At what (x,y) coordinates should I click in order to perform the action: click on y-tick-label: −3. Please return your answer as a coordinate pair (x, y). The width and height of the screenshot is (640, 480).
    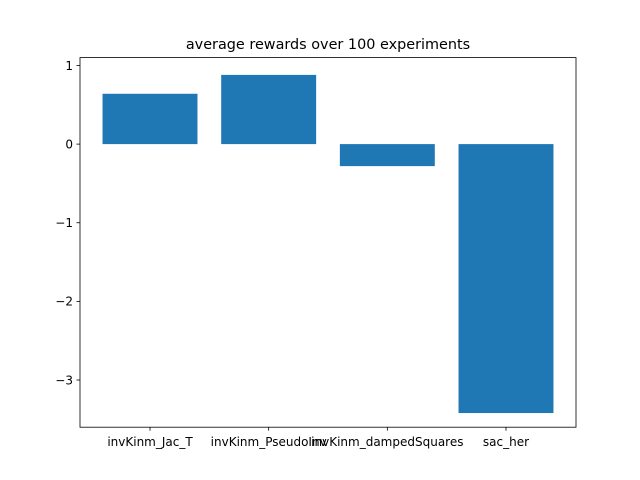
    Looking at the image, I should click on (64, 380).